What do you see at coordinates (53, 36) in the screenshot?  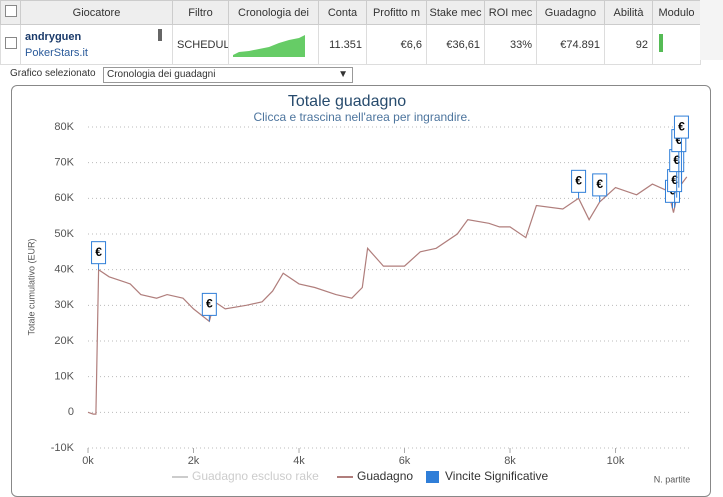 I see `player-name: andryguen` at bounding box center [53, 36].